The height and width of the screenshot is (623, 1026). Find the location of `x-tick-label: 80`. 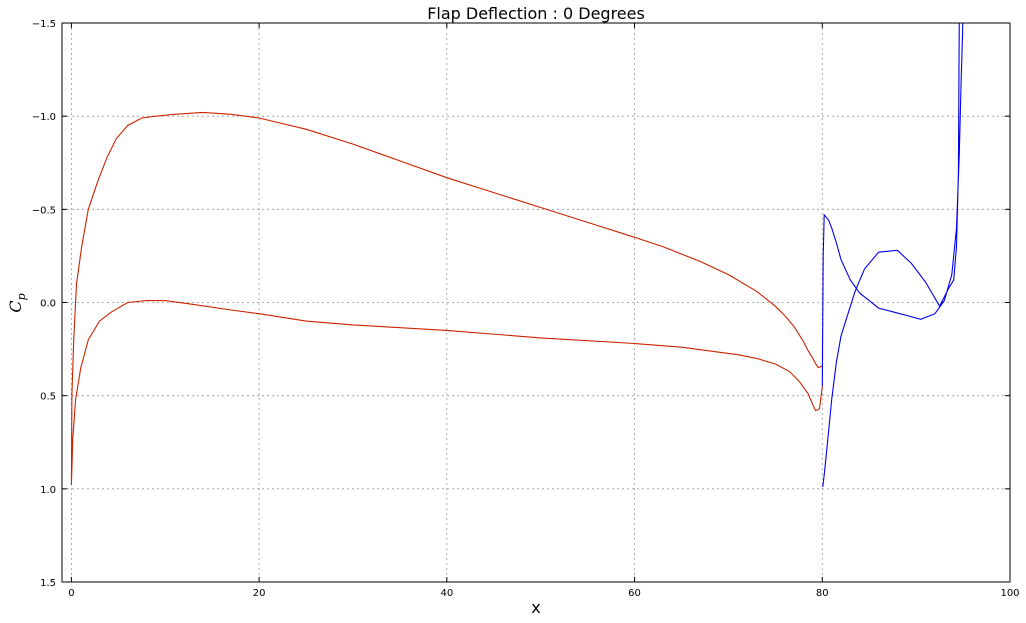

x-tick-label: 80 is located at coordinates (822, 593).